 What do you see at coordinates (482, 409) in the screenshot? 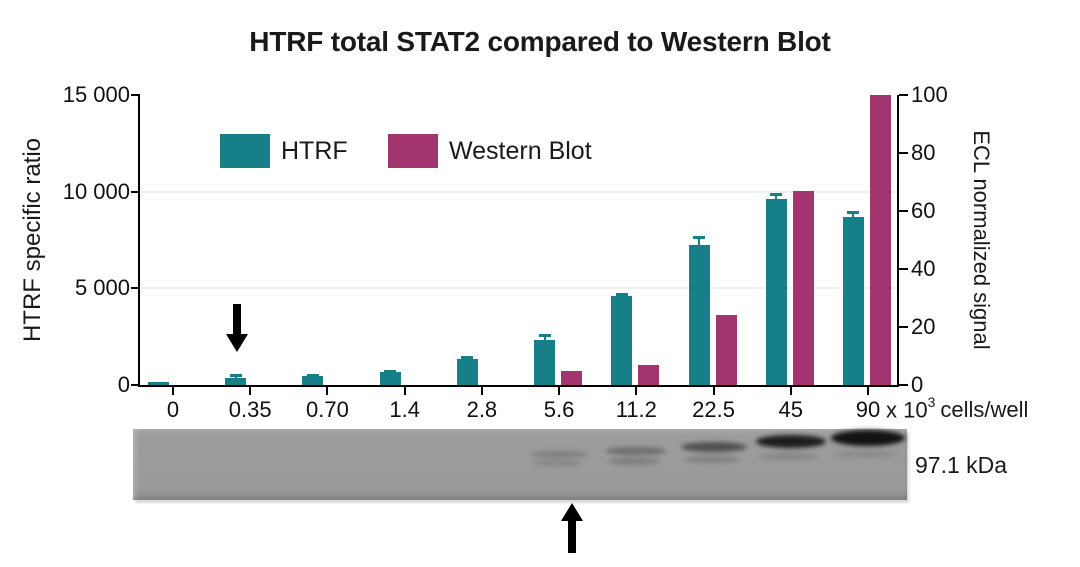
I see `x-axis-tick-label: 2.8` at bounding box center [482, 409].